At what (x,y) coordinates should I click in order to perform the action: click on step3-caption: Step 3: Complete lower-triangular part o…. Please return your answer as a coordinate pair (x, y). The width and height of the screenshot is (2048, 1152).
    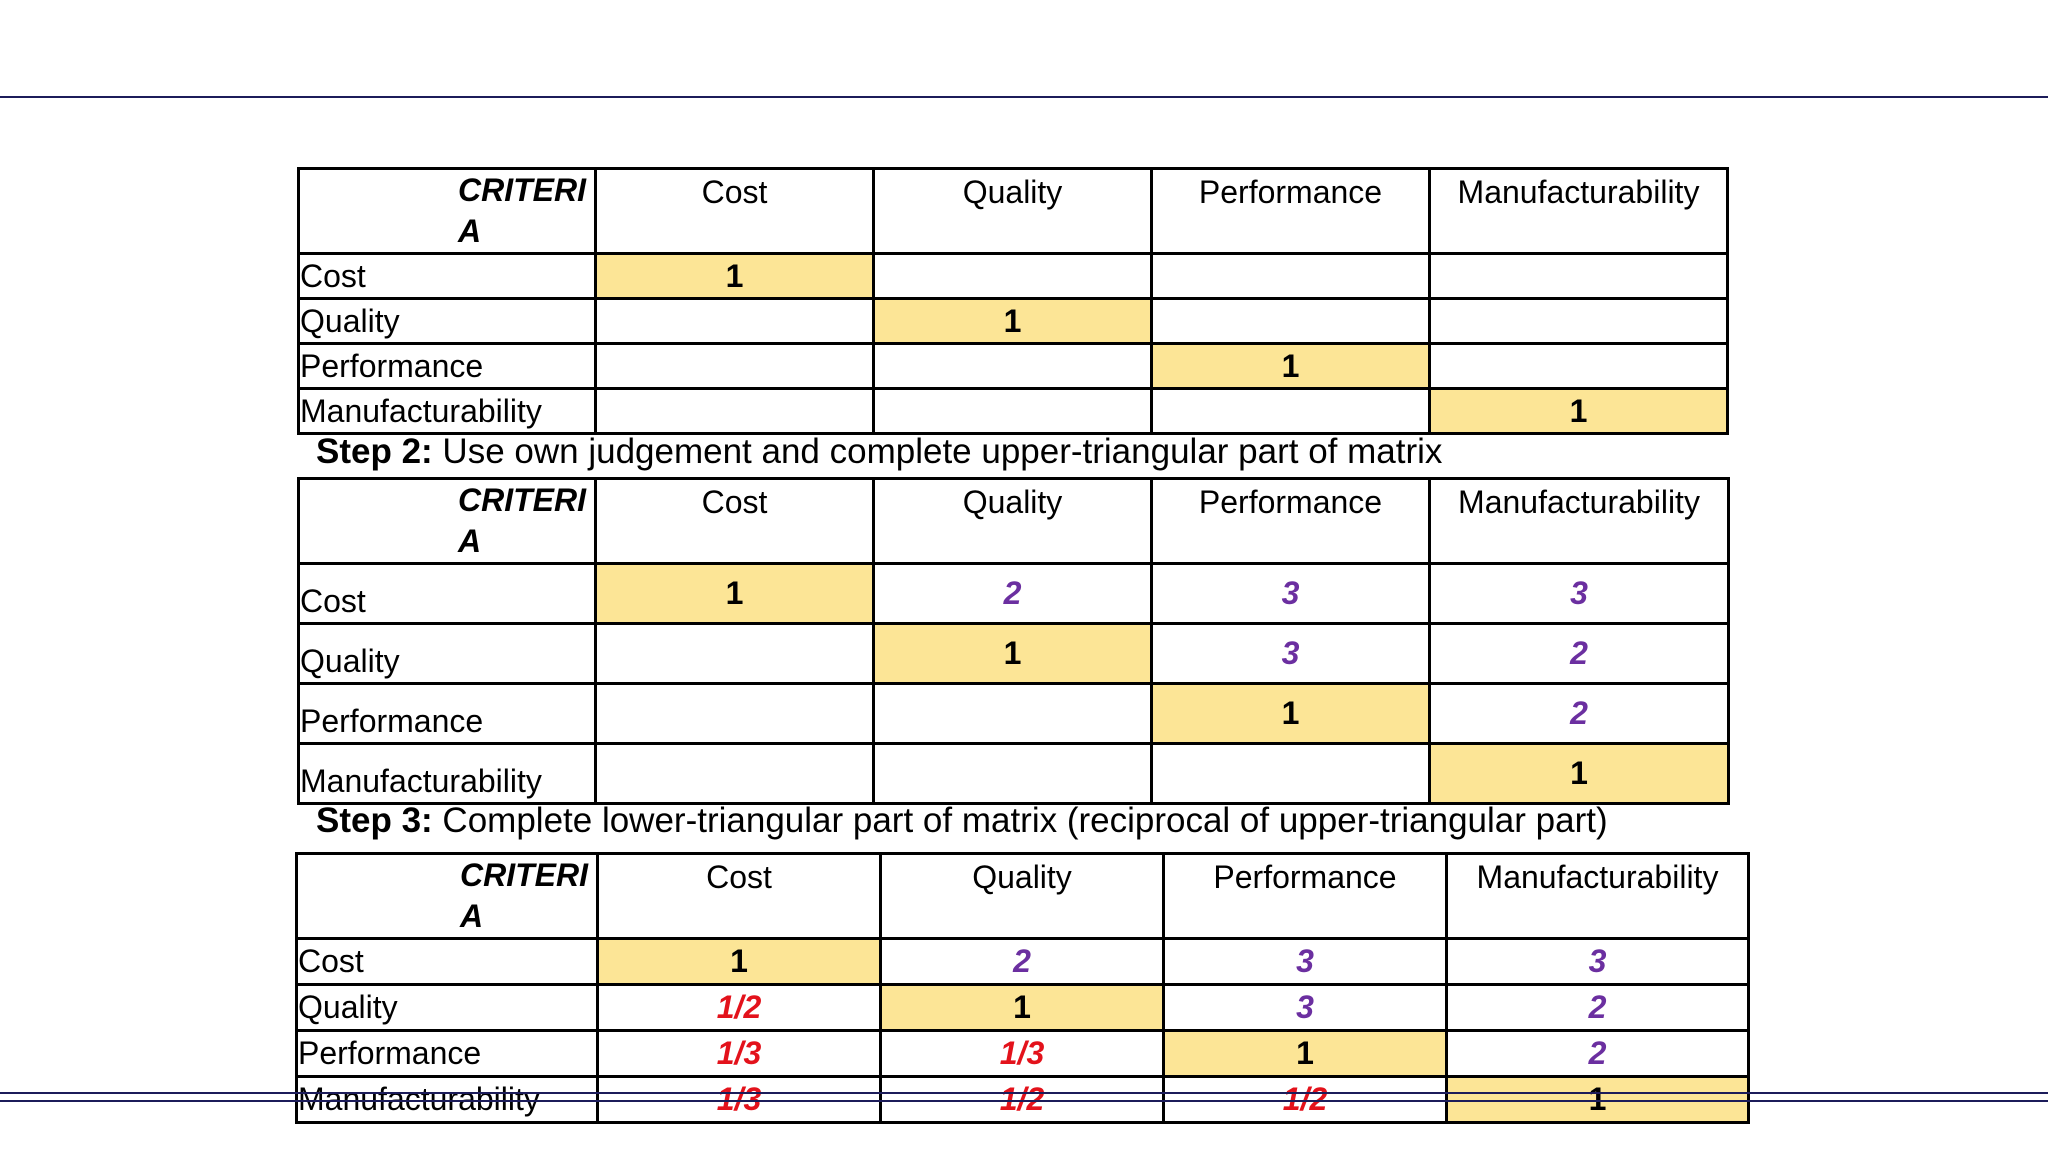
    Looking at the image, I should click on (962, 821).